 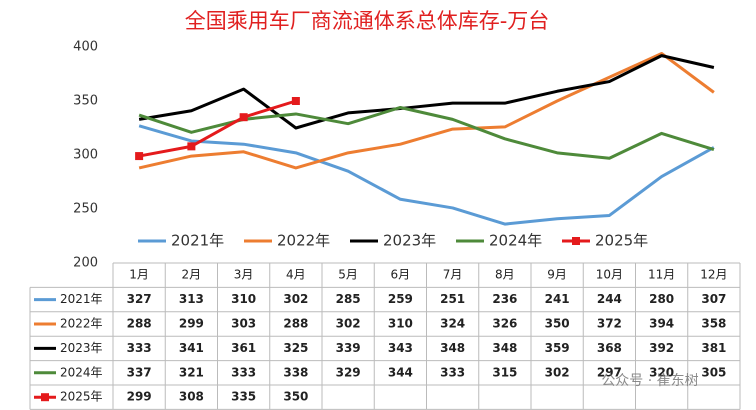 What do you see at coordinates (661, 275) in the screenshot?
I see `x-tick-label: 11月` at bounding box center [661, 275].